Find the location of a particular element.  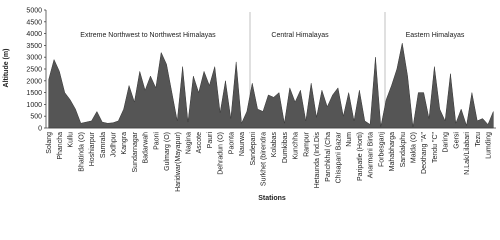

x-tick-label: Kunchha is located at coordinates (296, 146).